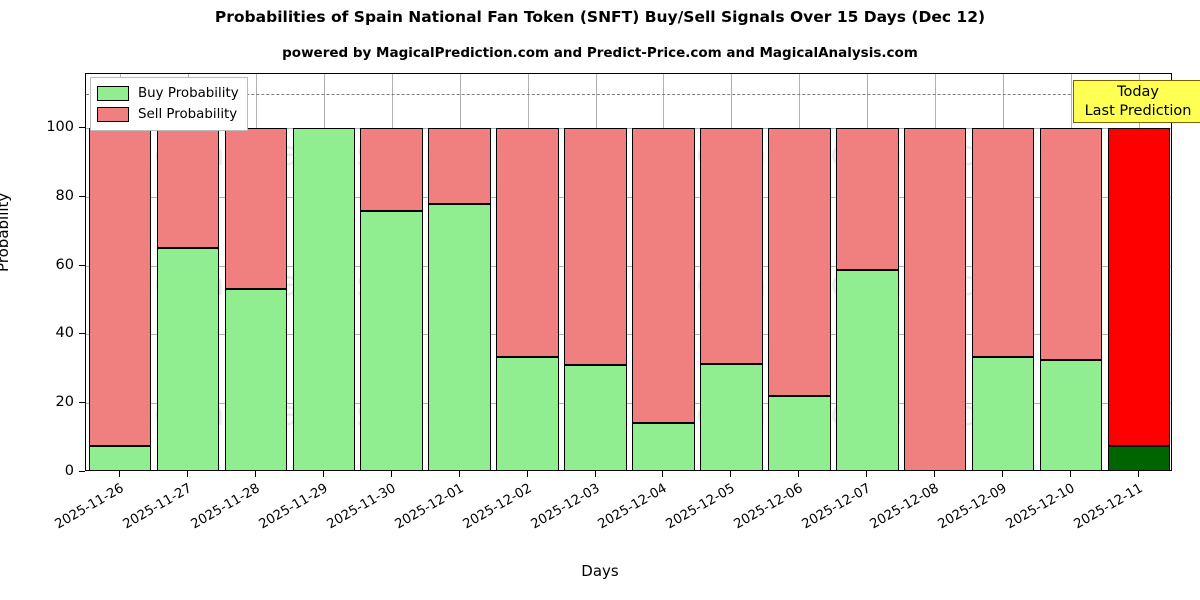 This screenshot has height=600, width=1200. I want to click on legend-swatch-sell, so click(113, 114).